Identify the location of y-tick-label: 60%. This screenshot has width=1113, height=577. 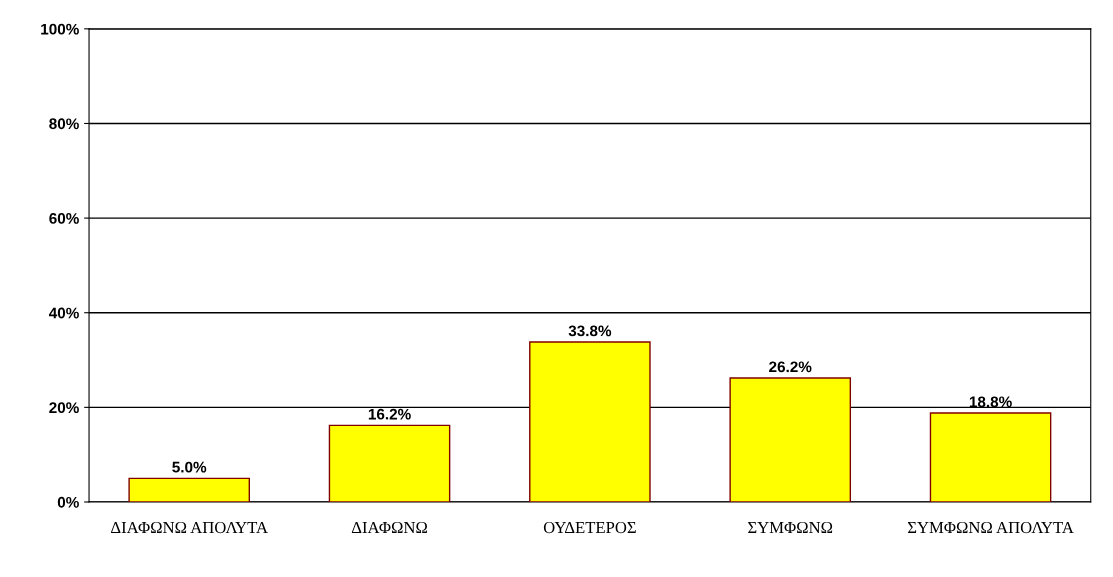
(64, 218).